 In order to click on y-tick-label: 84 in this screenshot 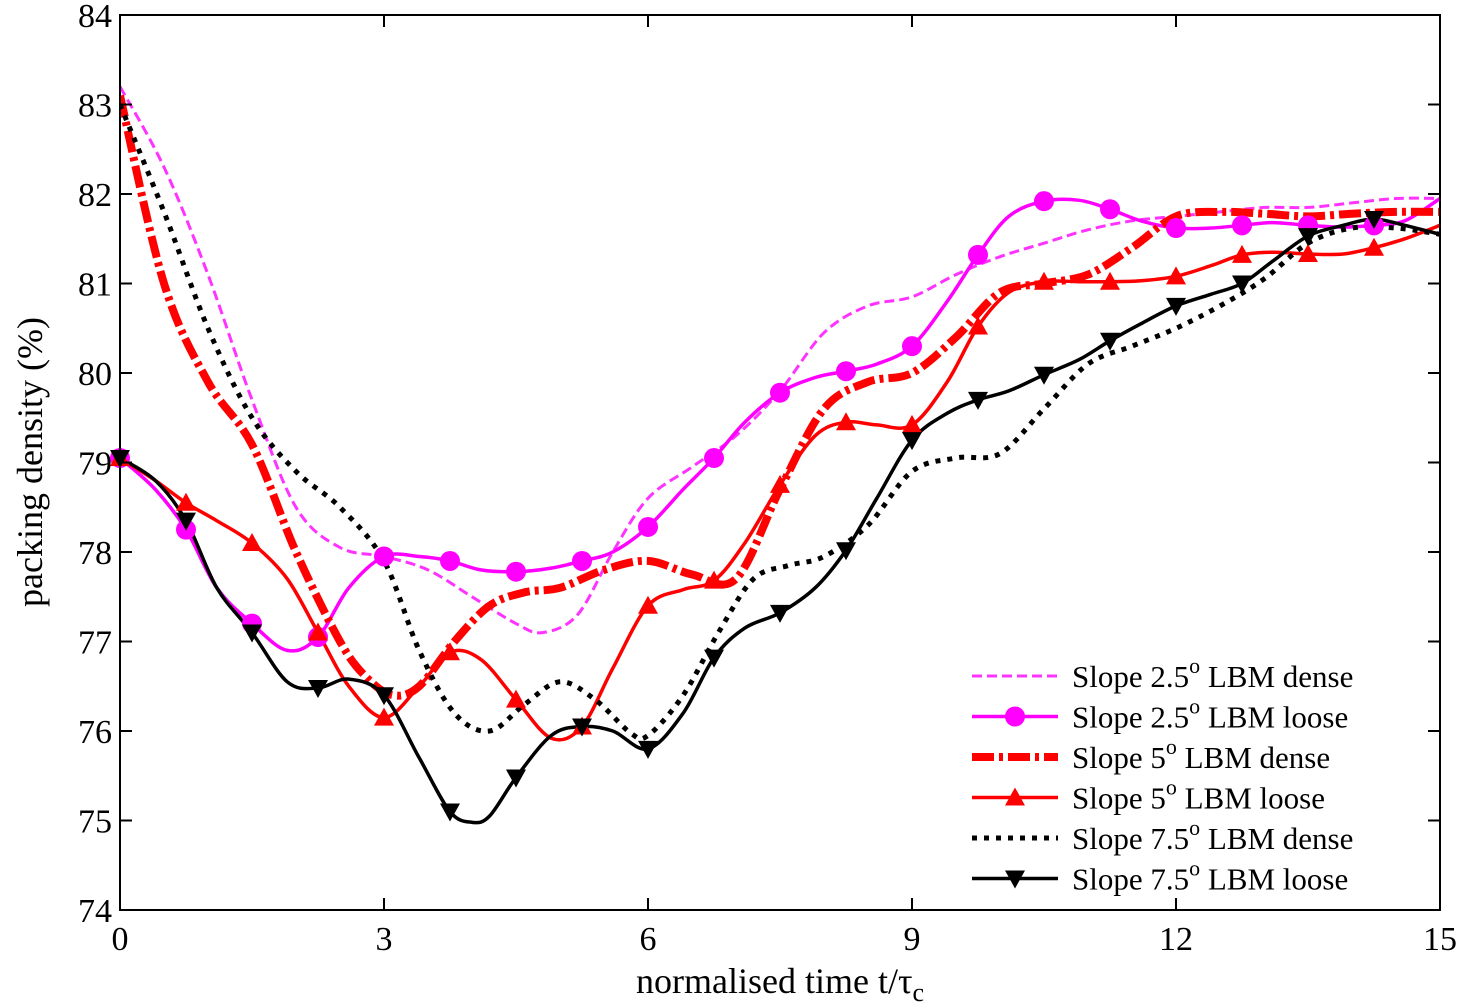, I will do `click(95, 17)`.